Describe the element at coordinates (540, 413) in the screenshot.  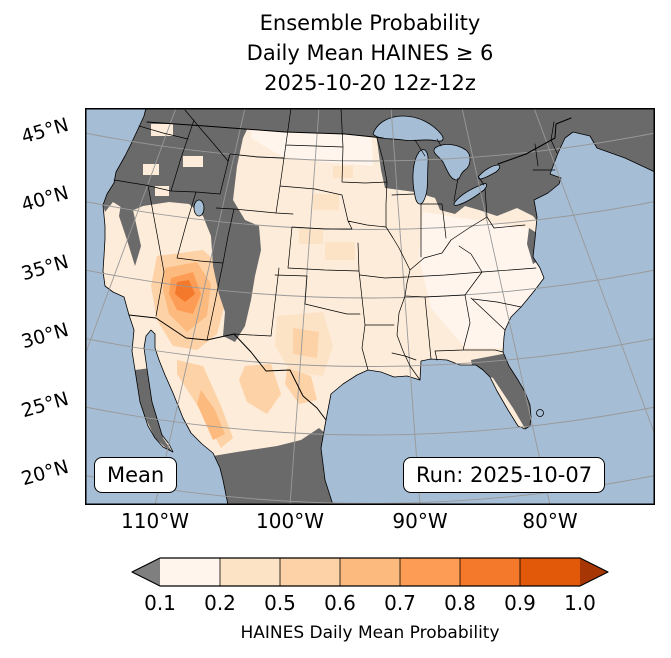
I see `lake-okeechobee` at that location.